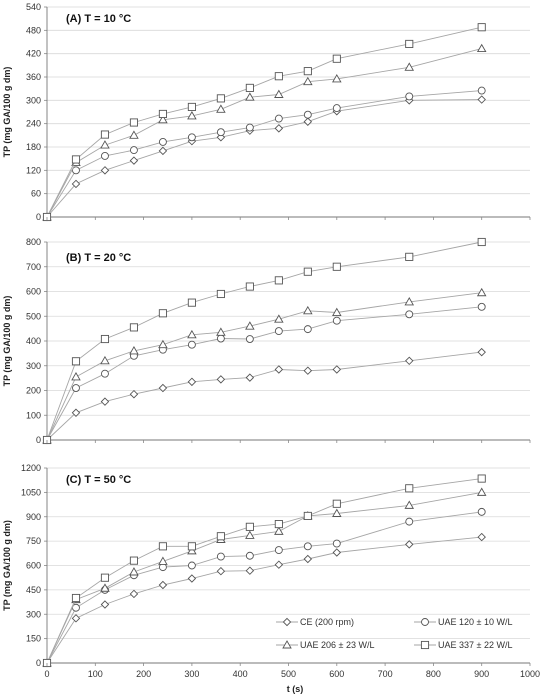  Describe the element at coordinates (95, 674) in the screenshot. I see `x-tick-label: 100` at that location.